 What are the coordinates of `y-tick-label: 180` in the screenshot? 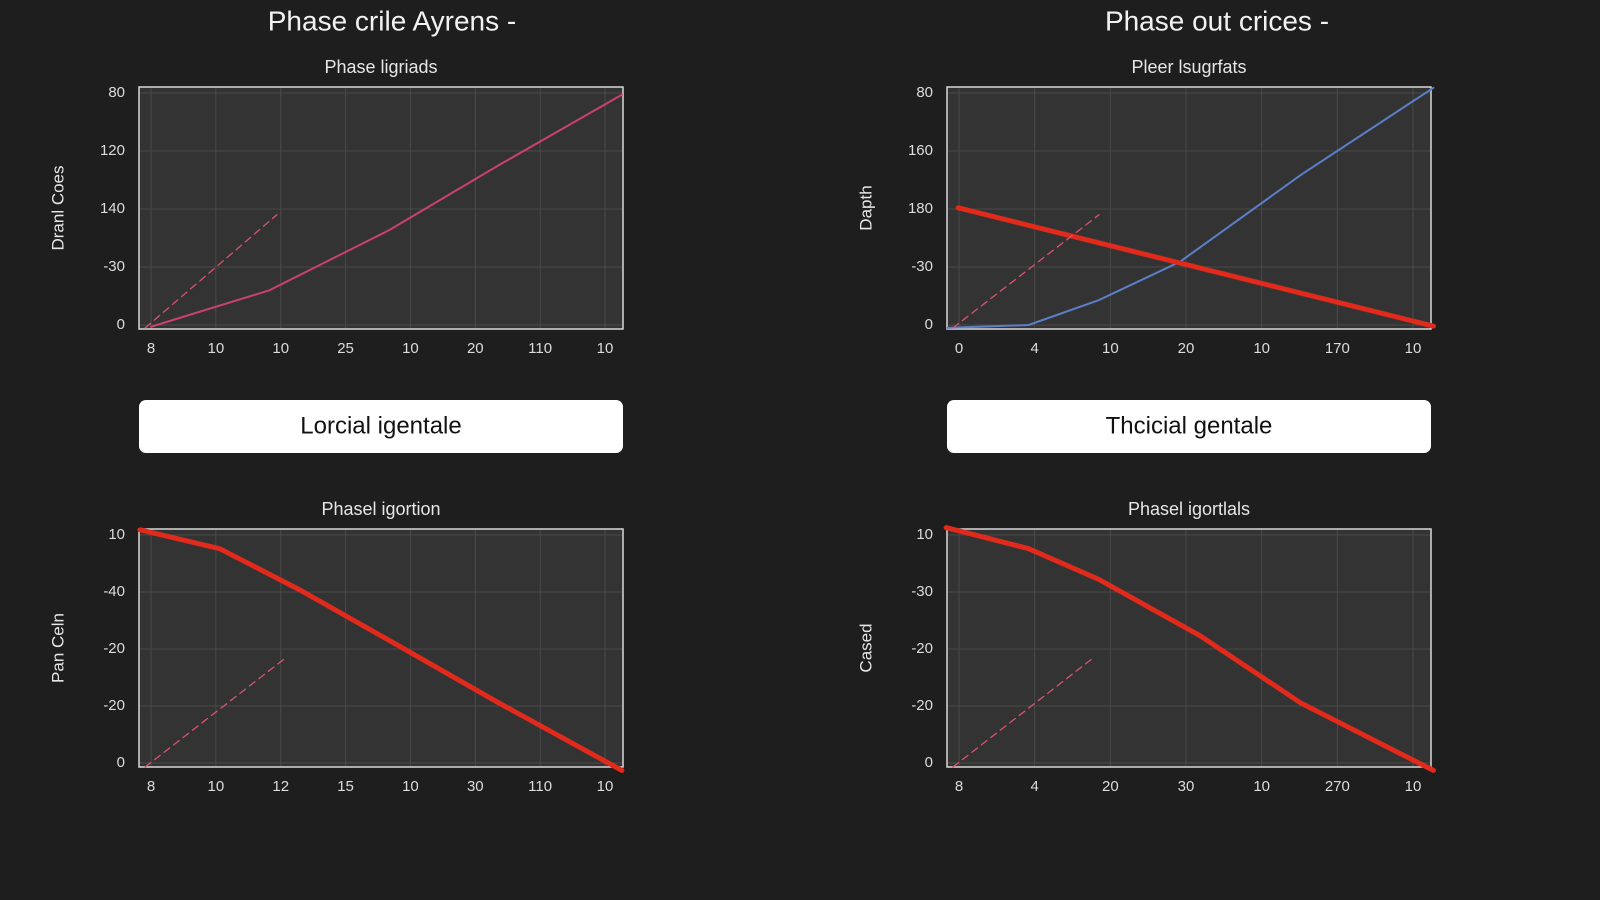 It's located at (920, 208).